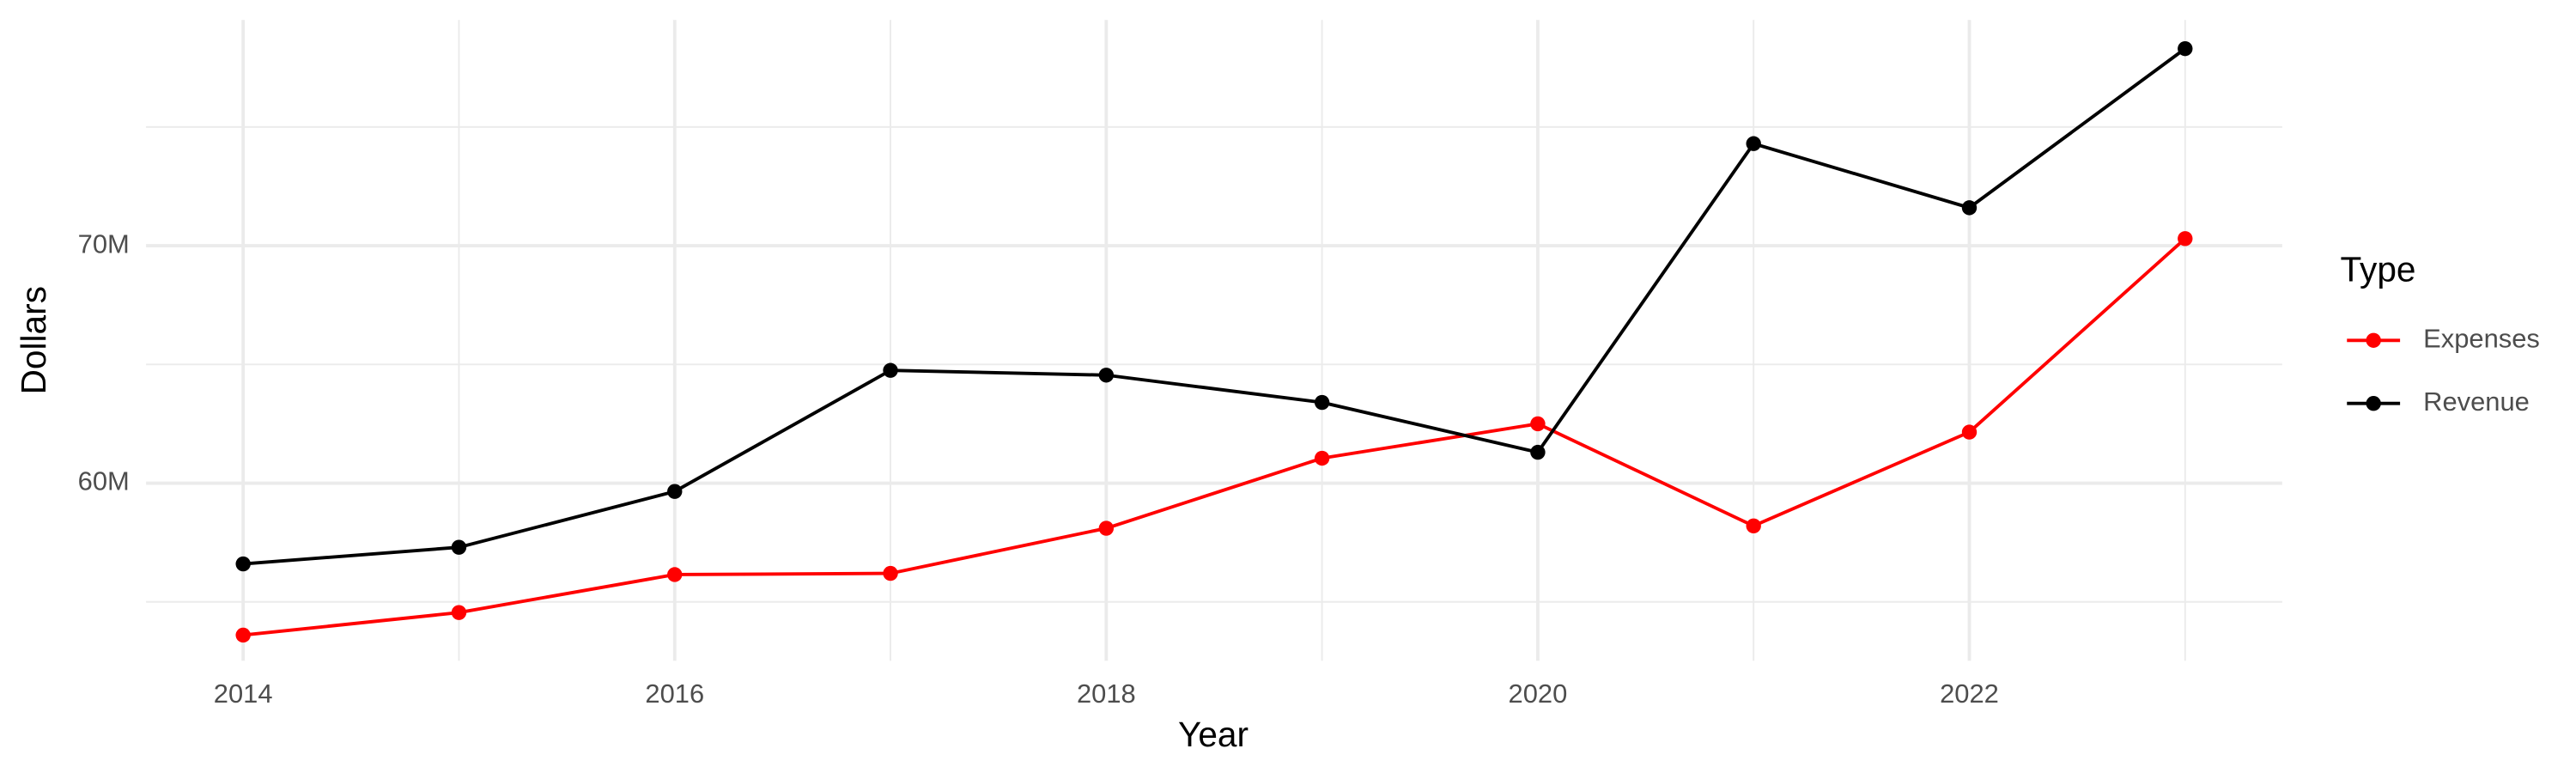 The image size is (2576, 773). I want to click on x-tick-label: 2022, so click(1969, 694).